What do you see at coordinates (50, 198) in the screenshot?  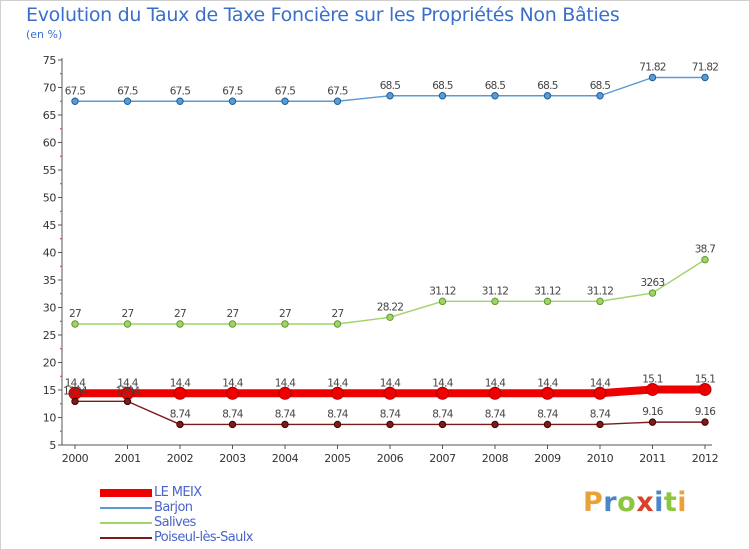 I see `y-tick-label: 50` at bounding box center [50, 198].